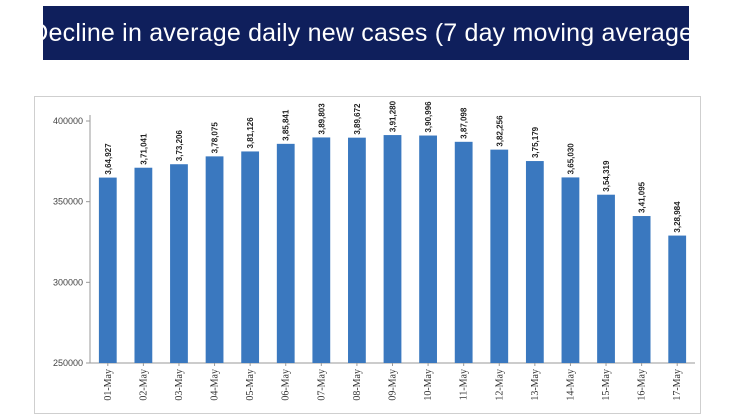  I want to click on x-tick-label: 06-May, so click(286, 385).